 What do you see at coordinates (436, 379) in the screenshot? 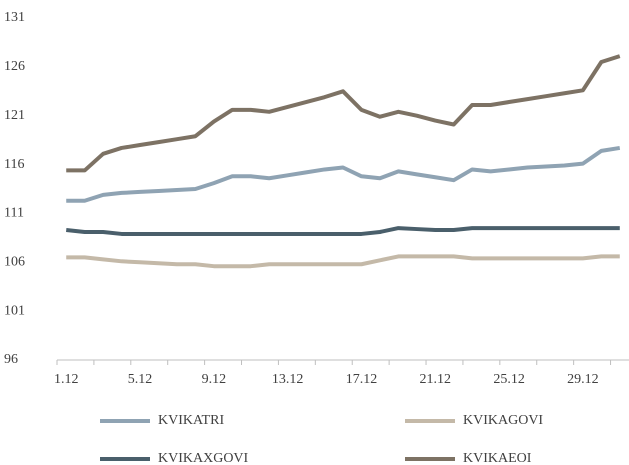
I see `x-tick-label: 21.12` at bounding box center [436, 379].